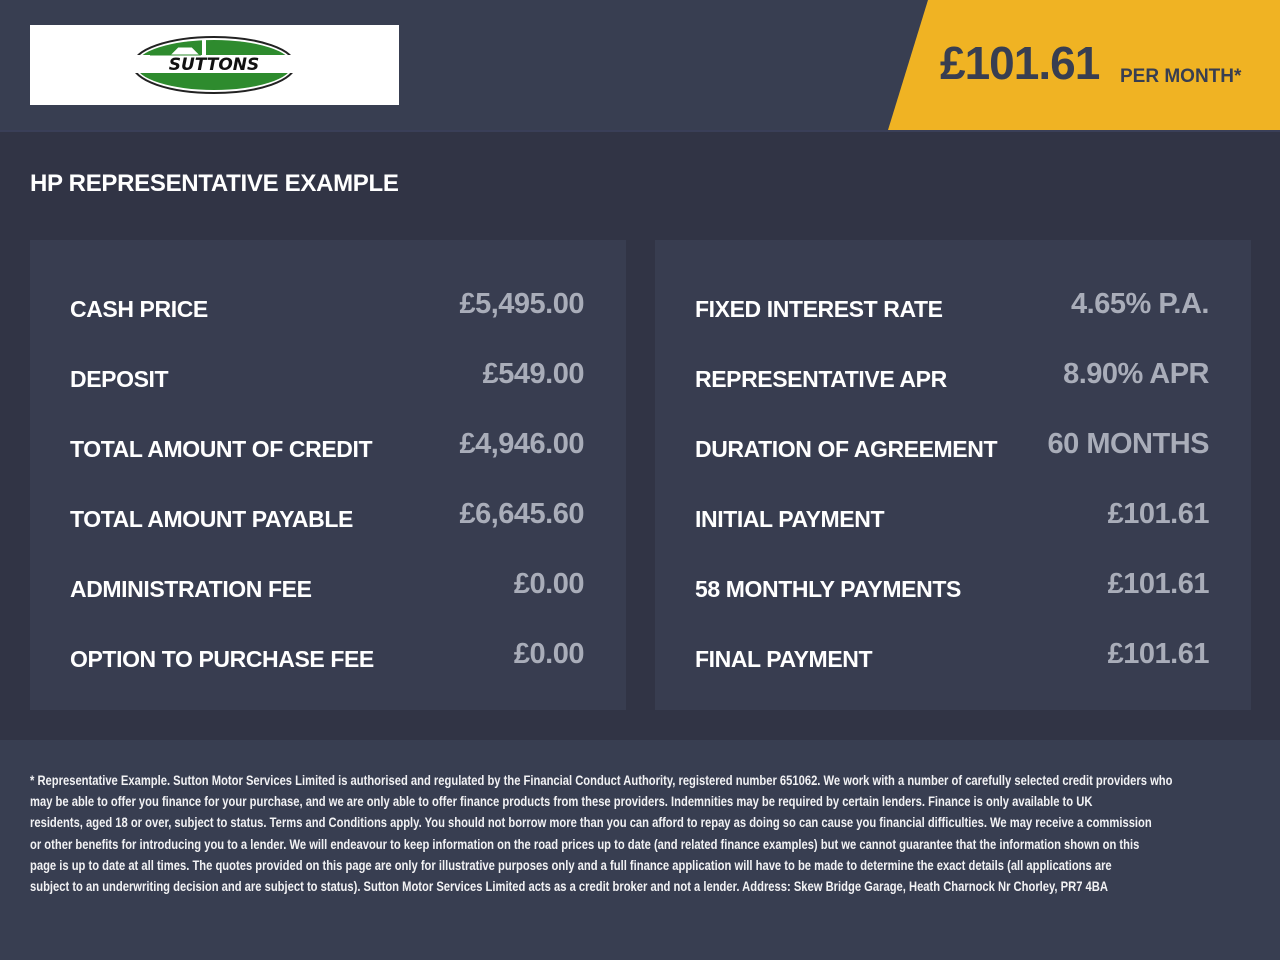 The image size is (1280, 960). Describe the element at coordinates (521, 514) in the screenshot. I see `finance-value: £6,645.60` at that location.